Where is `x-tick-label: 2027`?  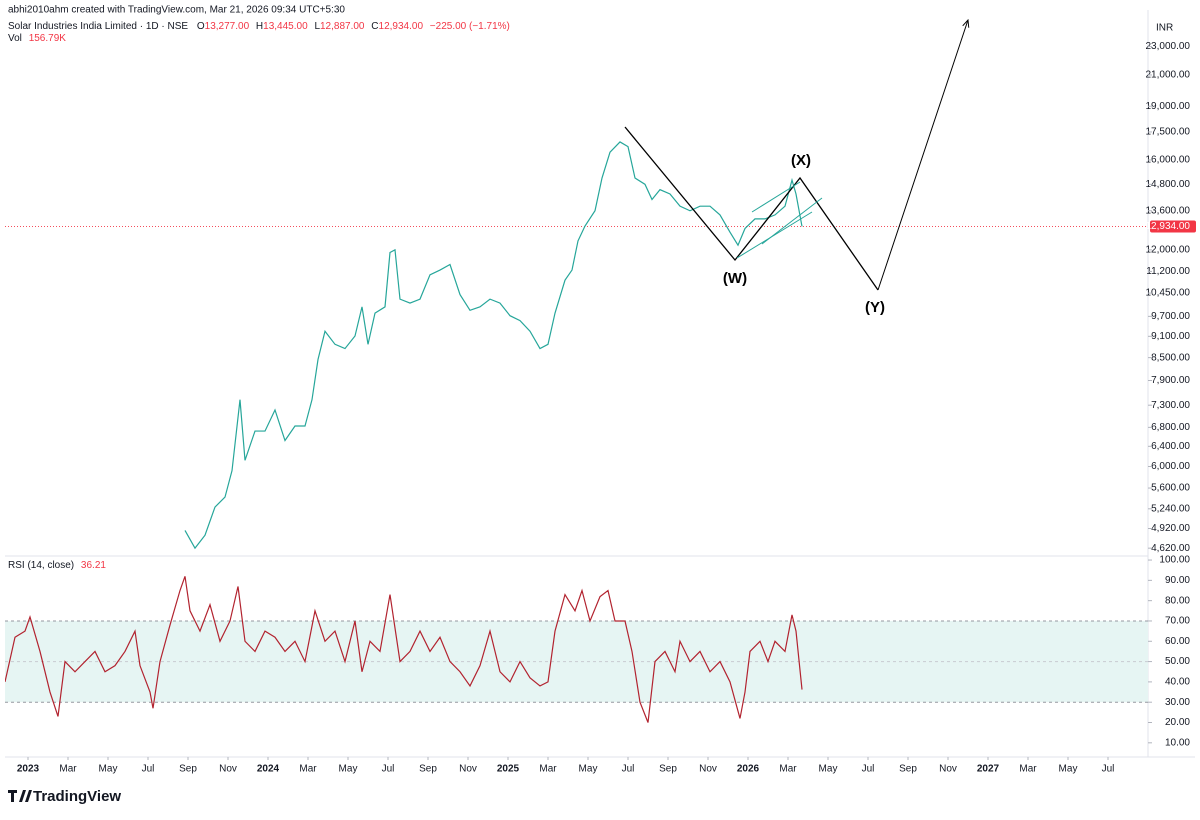 x-tick-label: 2027 is located at coordinates (988, 769).